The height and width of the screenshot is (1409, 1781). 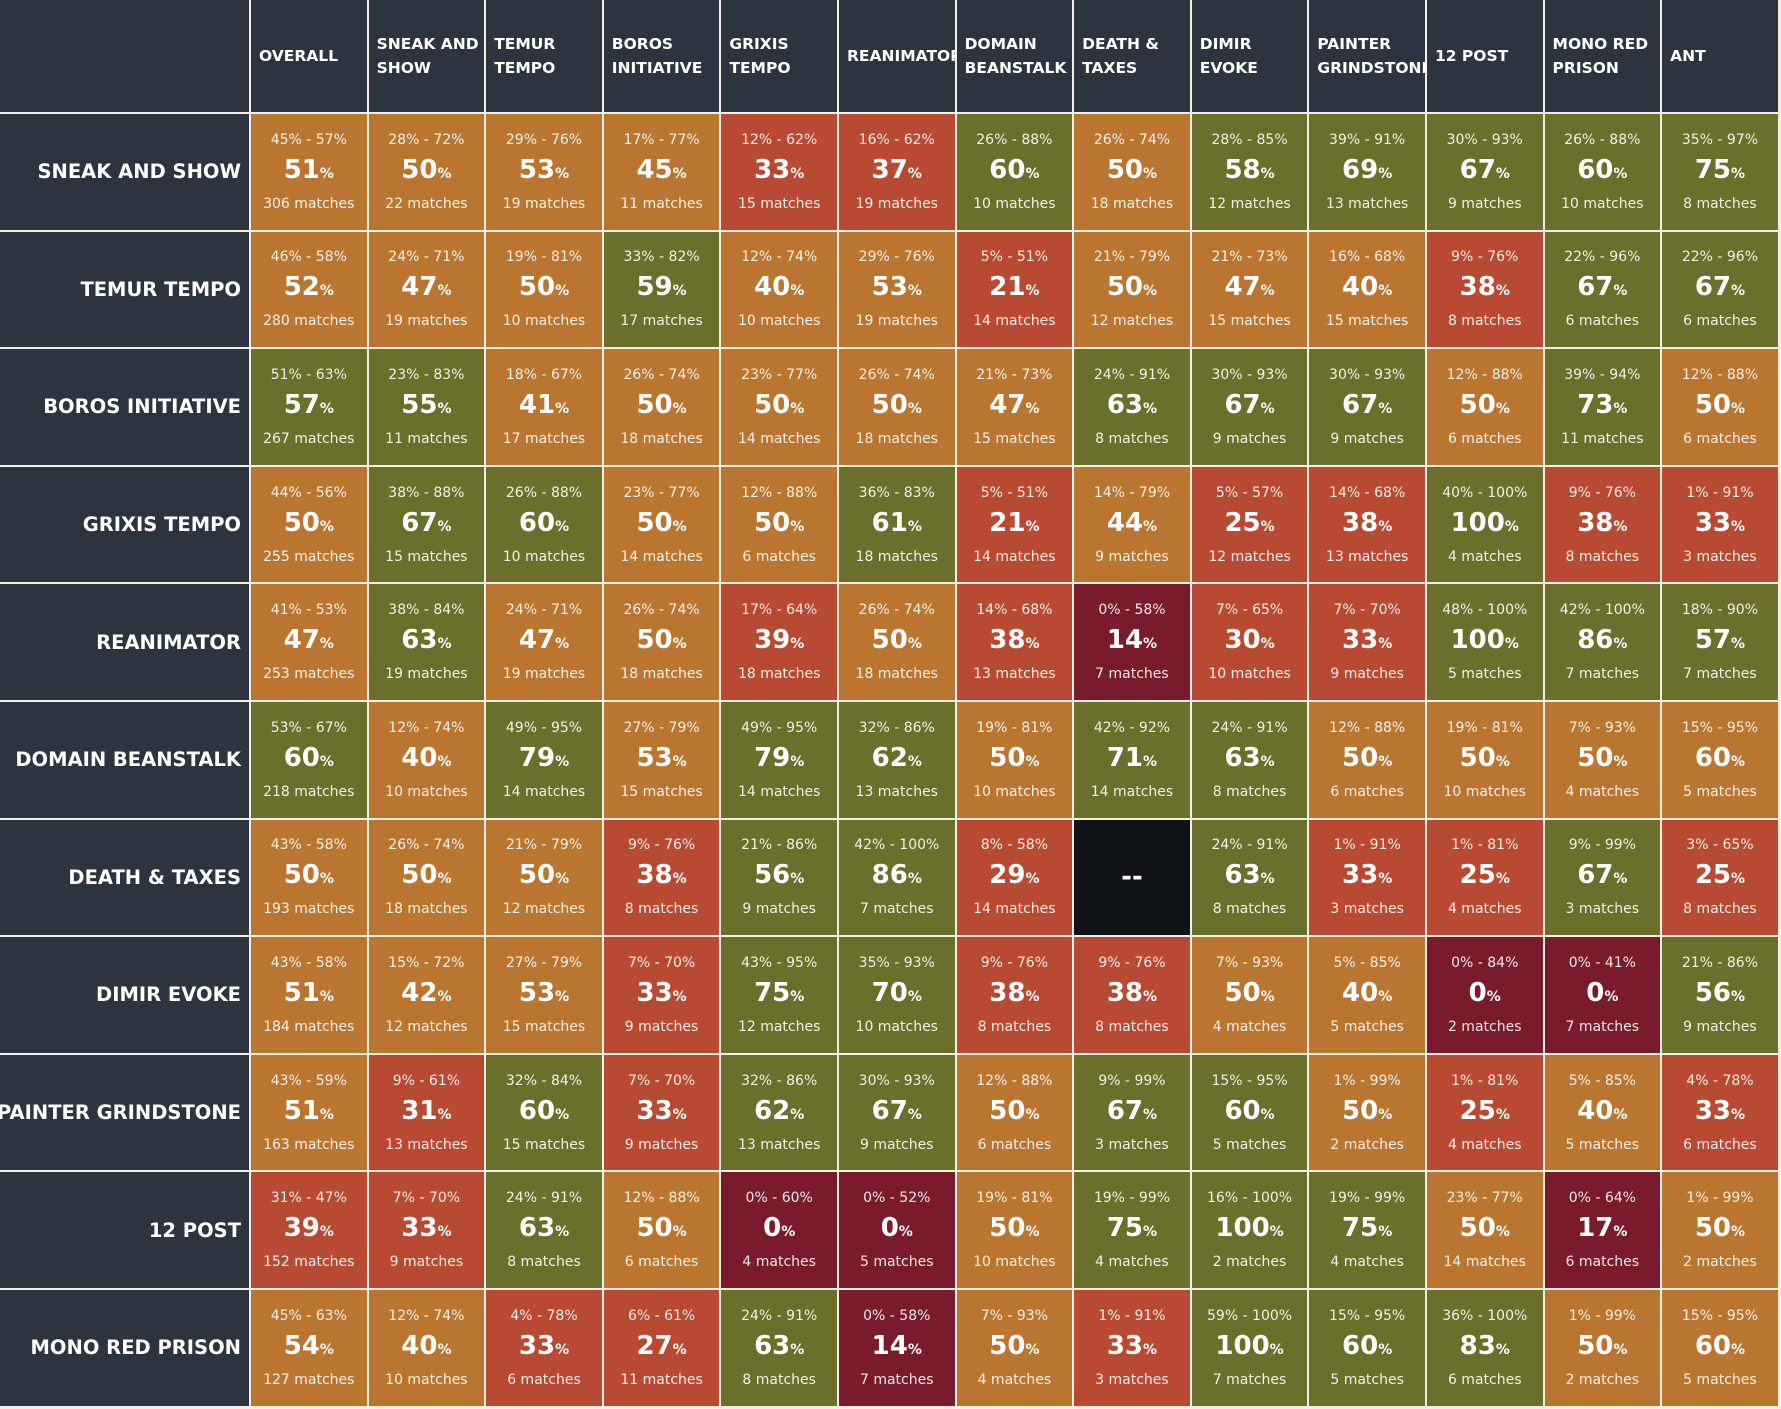 What do you see at coordinates (1367, 289) in the screenshot?
I see `matchup-cell: 16% - 68% 40% 15 matches` at bounding box center [1367, 289].